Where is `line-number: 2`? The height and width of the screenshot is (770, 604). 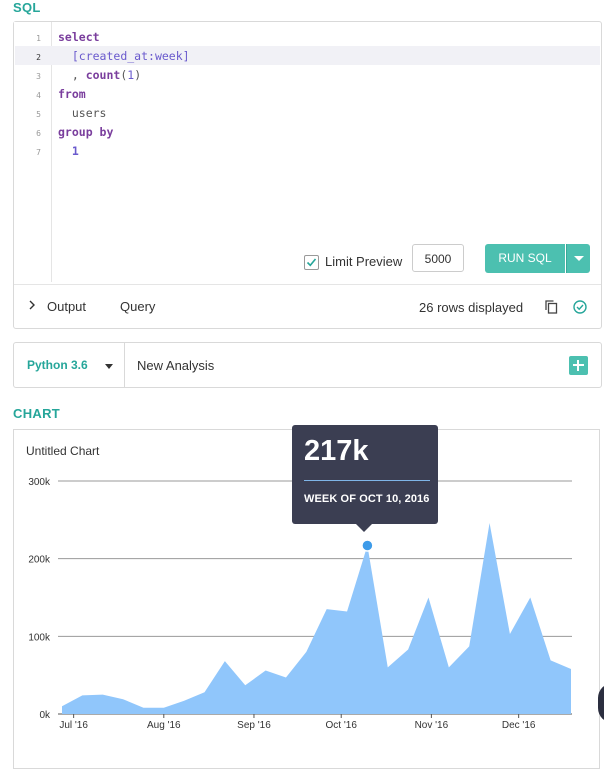 line-number: 2 is located at coordinates (38, 57).